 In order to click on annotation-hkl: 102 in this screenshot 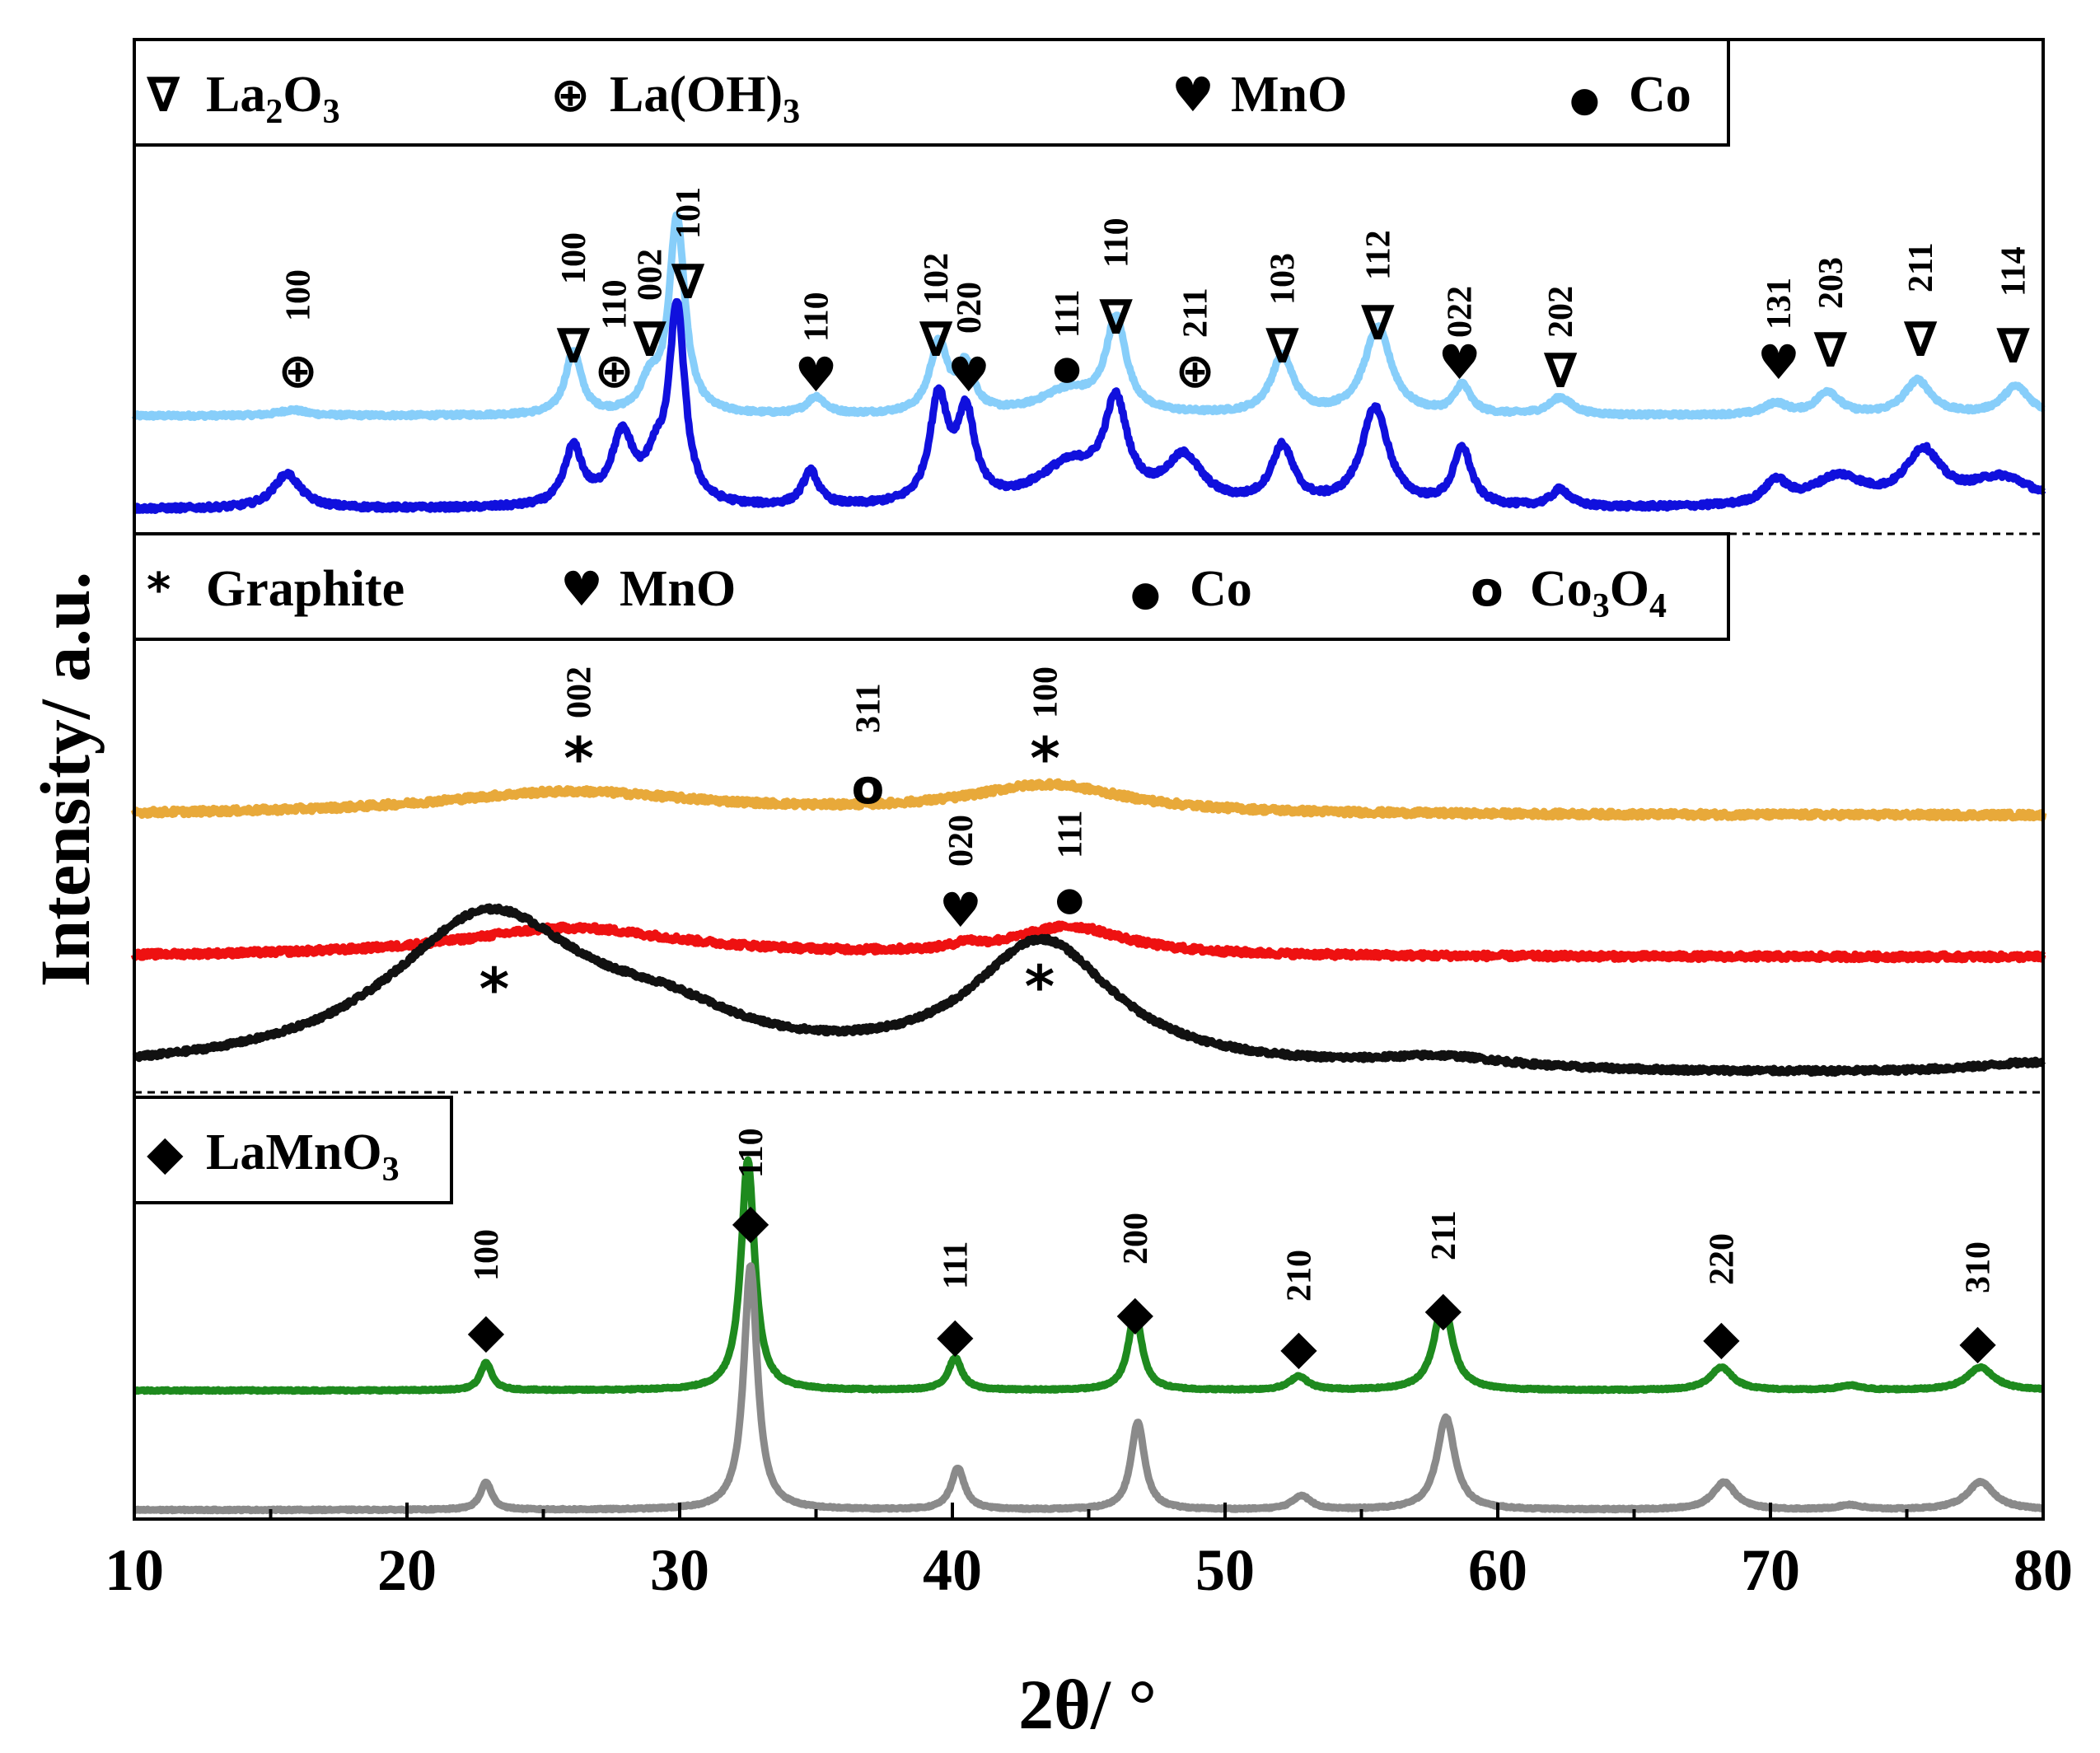, I will do `click(937, 279)`.